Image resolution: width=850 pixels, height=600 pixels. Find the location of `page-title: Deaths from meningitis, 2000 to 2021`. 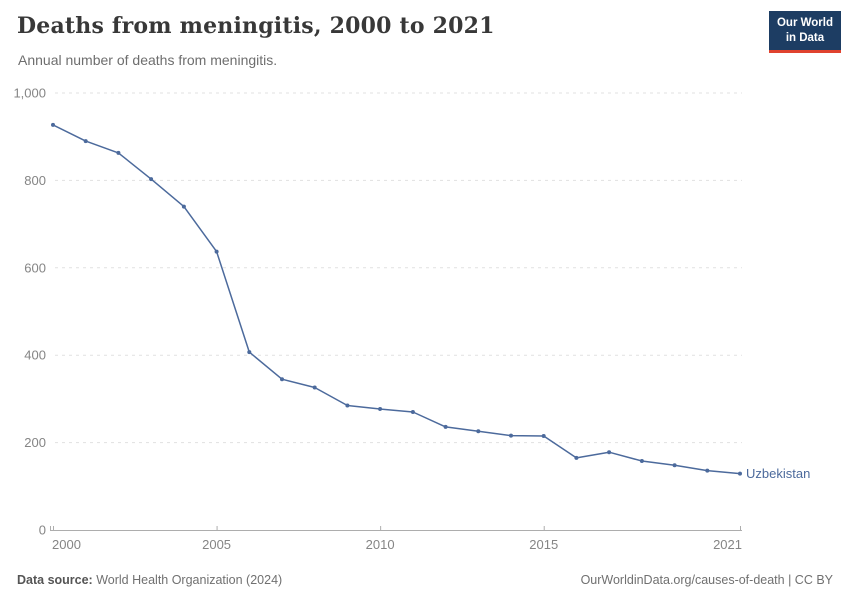

page-title: Deaths from meningitis, 2000 to 2021 is located at coordinates (256, 26).